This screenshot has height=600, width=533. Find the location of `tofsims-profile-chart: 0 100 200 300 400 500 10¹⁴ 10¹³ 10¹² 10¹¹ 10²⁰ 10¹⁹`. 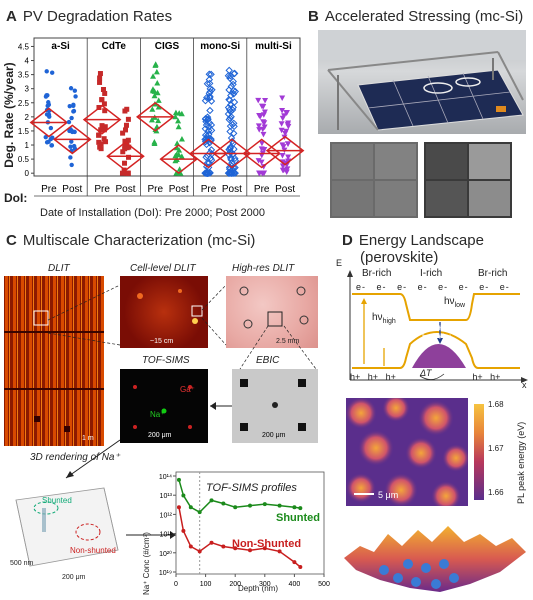

tofsims-profile-chart: 0 100 200 300 400 500 10¹⁴ 10¹³ 10¹² 10¹¹ 10²⁰ 10¹⁹ is located at coordinates (244, 529).